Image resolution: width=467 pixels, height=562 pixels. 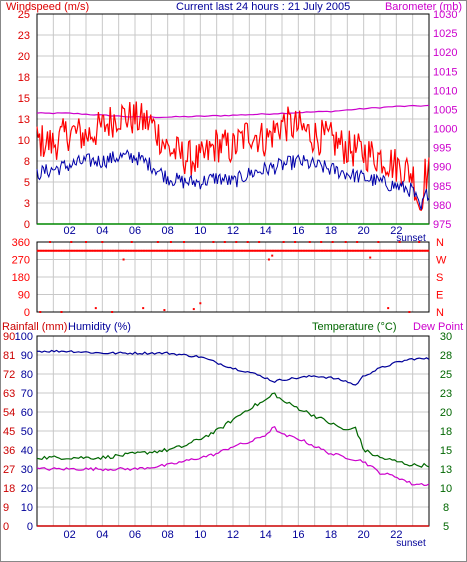 I want to click on hour-tick-label-bottom: 20, so click(x=364, y=535).